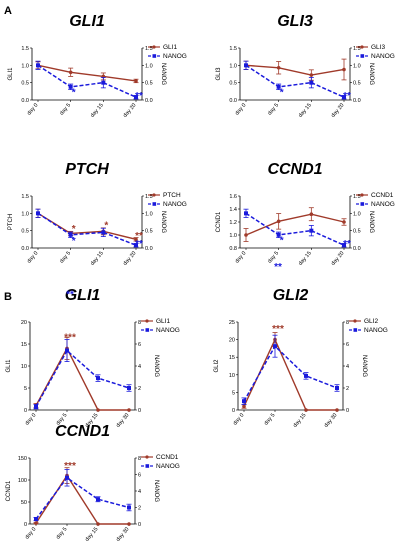 The width and height of the screenshot is (400, 550). What do you see at coordinates (122, 420) in the screenshot?
I see `x-tick-label: day 30` at bounding box center [122, 420].